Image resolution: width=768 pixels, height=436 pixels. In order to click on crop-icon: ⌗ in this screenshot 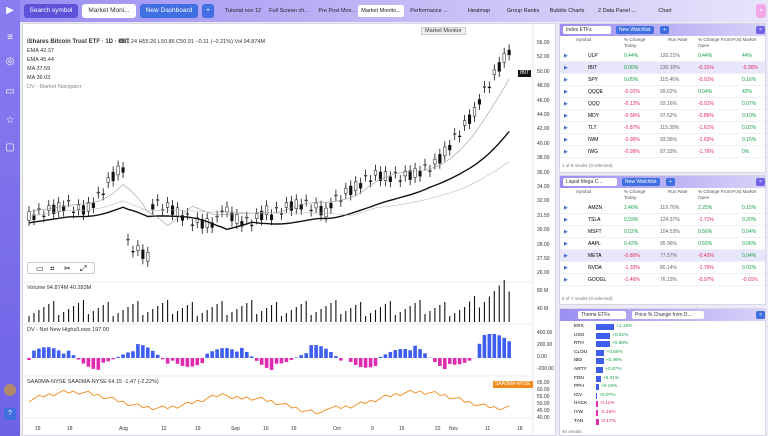, I will do `click(52, 268)`.